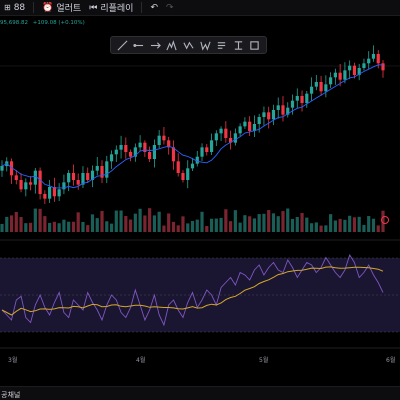 The width and height of the screenshot is (400, 400). I want to click on trendline-icon, so click(122, 45).